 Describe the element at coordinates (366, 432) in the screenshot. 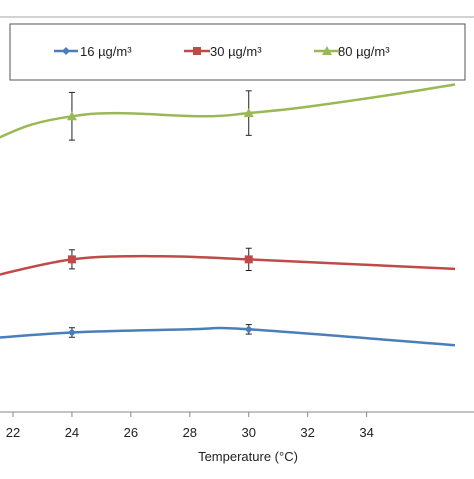

I see `x-tick-label: 34` at that location.